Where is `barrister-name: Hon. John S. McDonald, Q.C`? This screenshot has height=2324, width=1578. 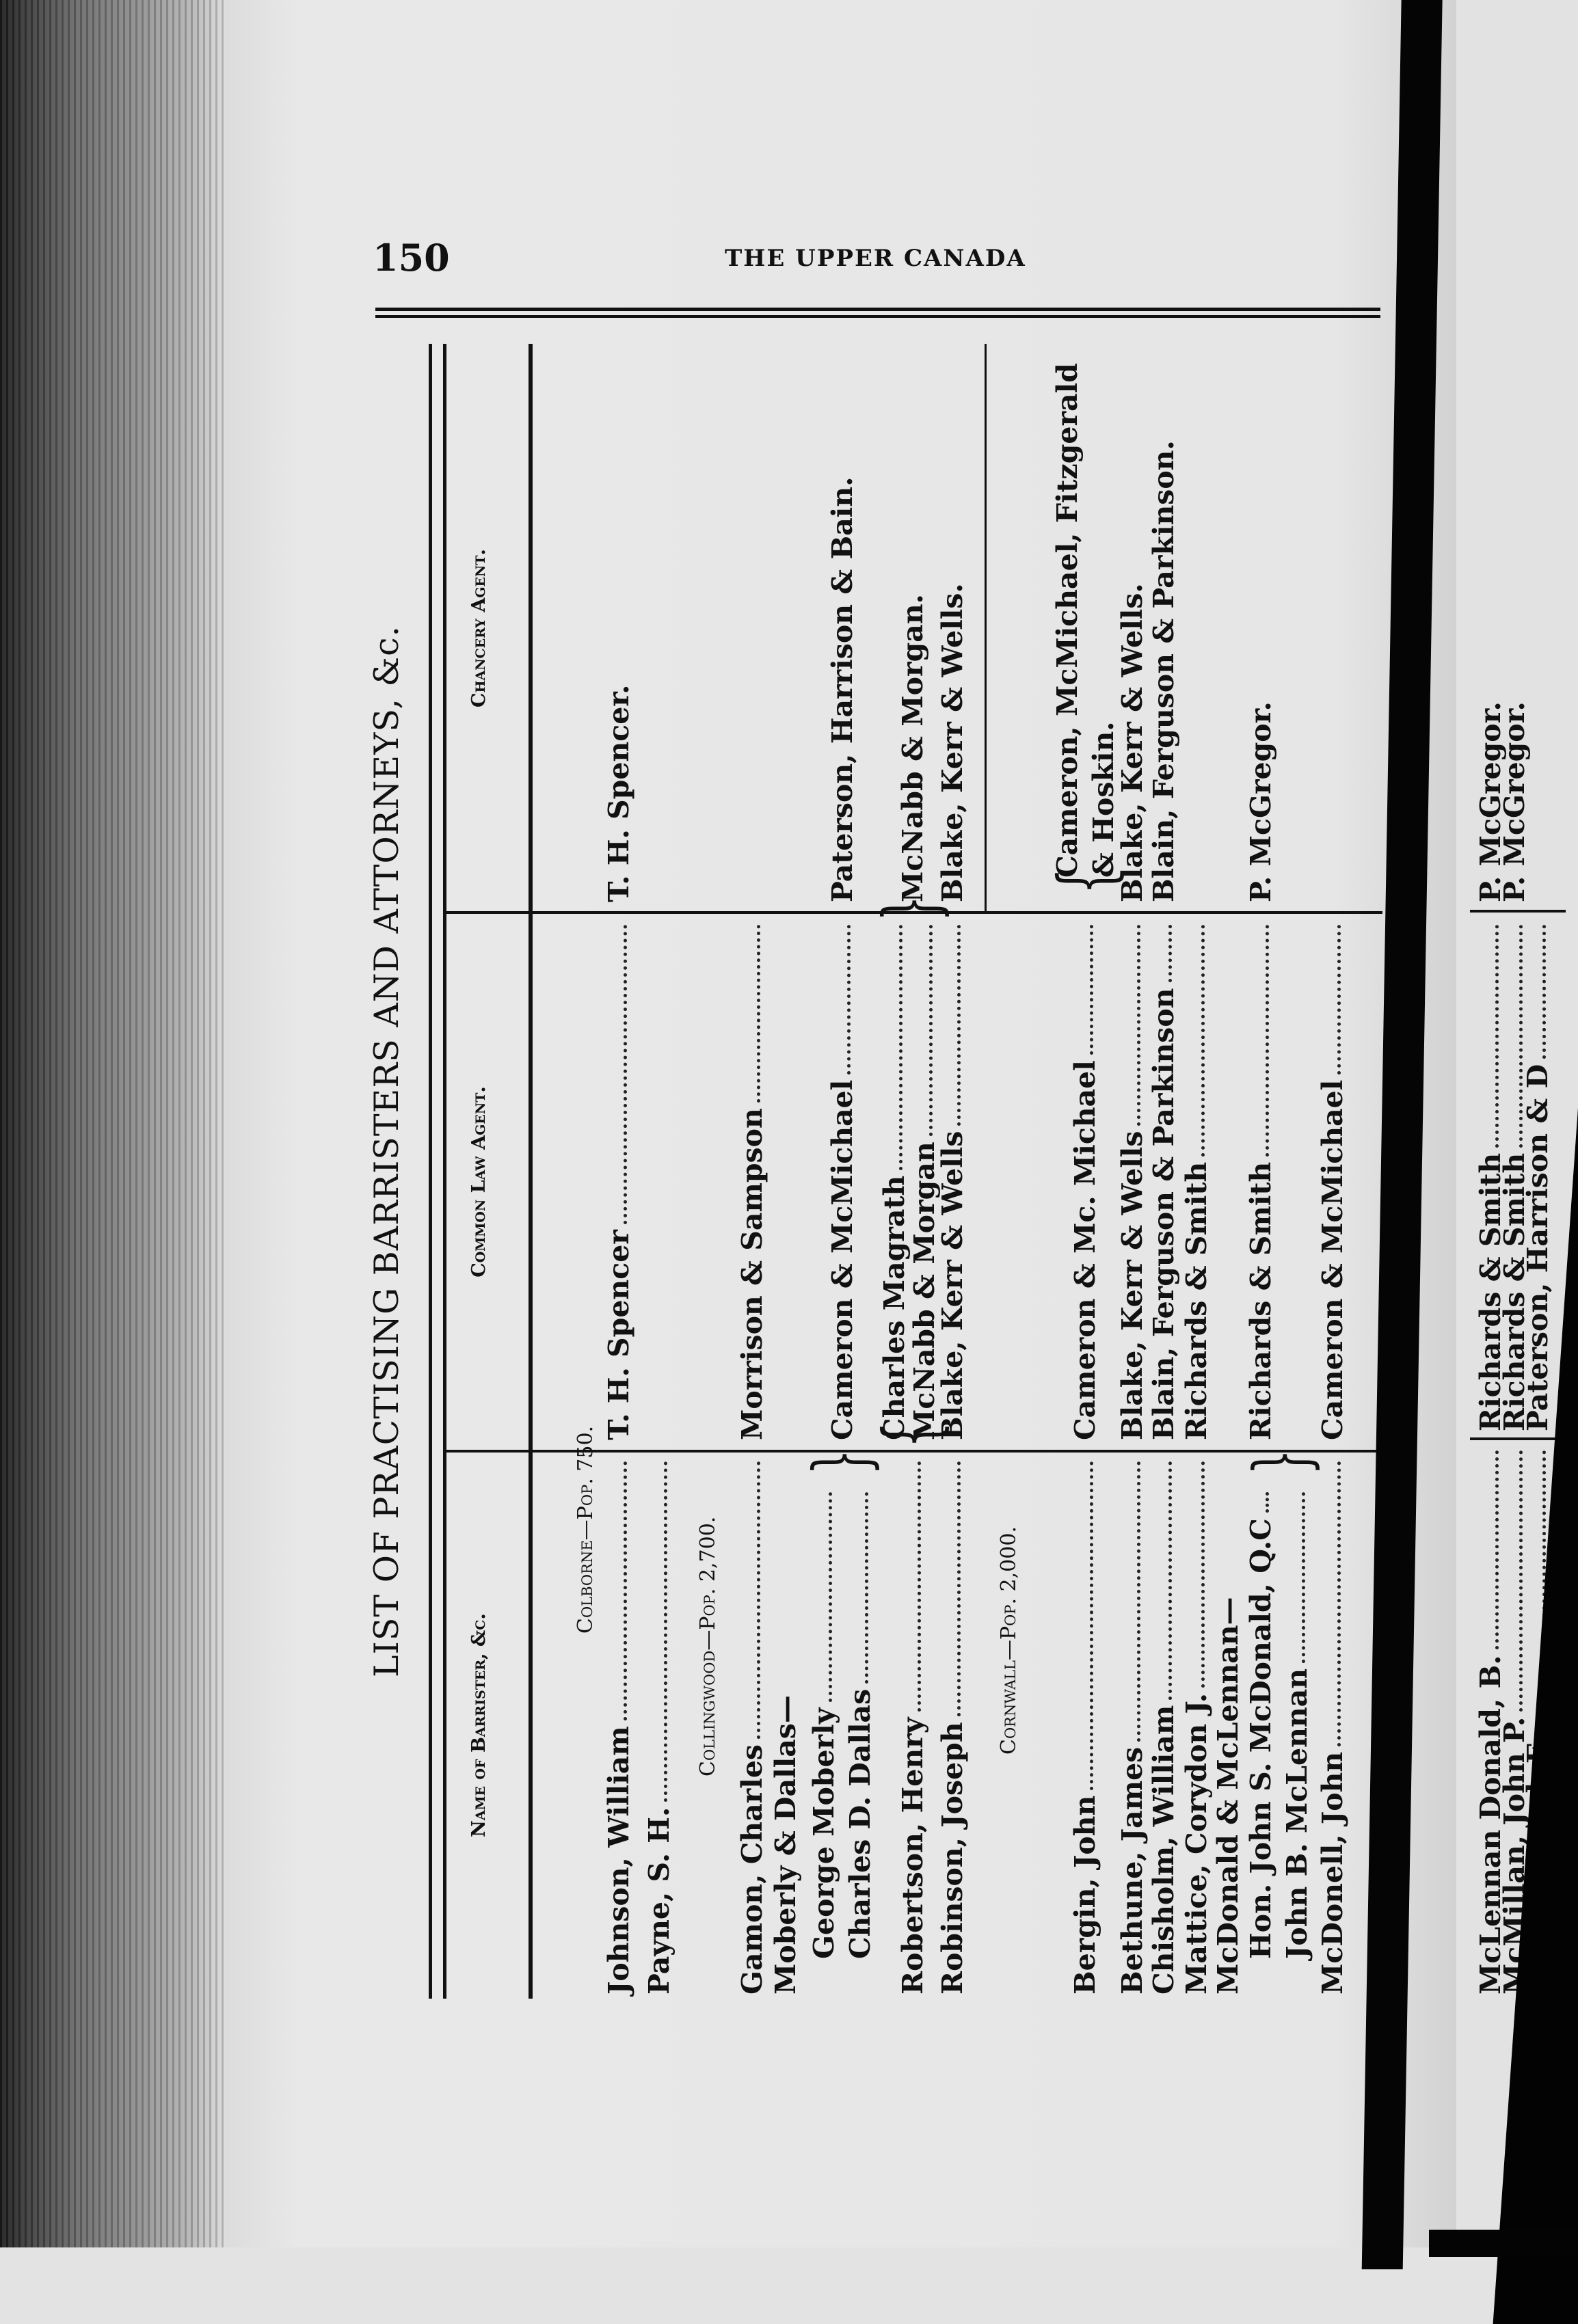 barrister-name: Hon. John S. McDonald, Q.C is located at coordinates (1260, 1724).